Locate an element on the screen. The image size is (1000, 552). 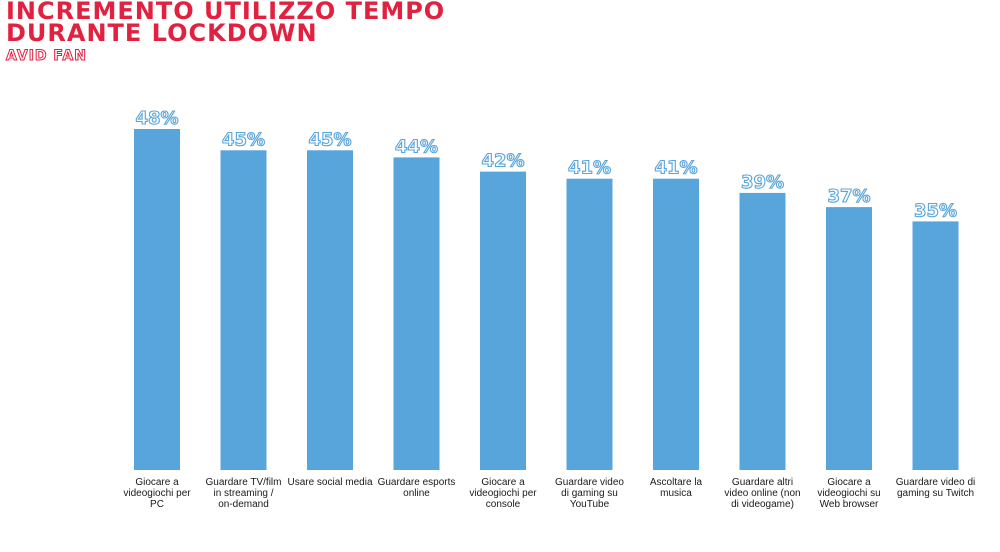
data-label-3: 45% is located at coordinates (329, 139).